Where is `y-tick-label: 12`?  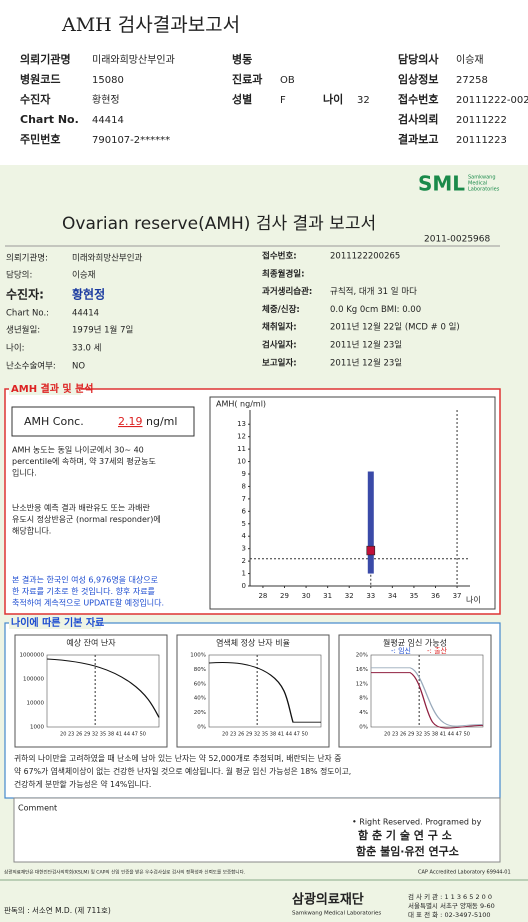
y-tick-label: 12 is located at coordinates (241, 437).